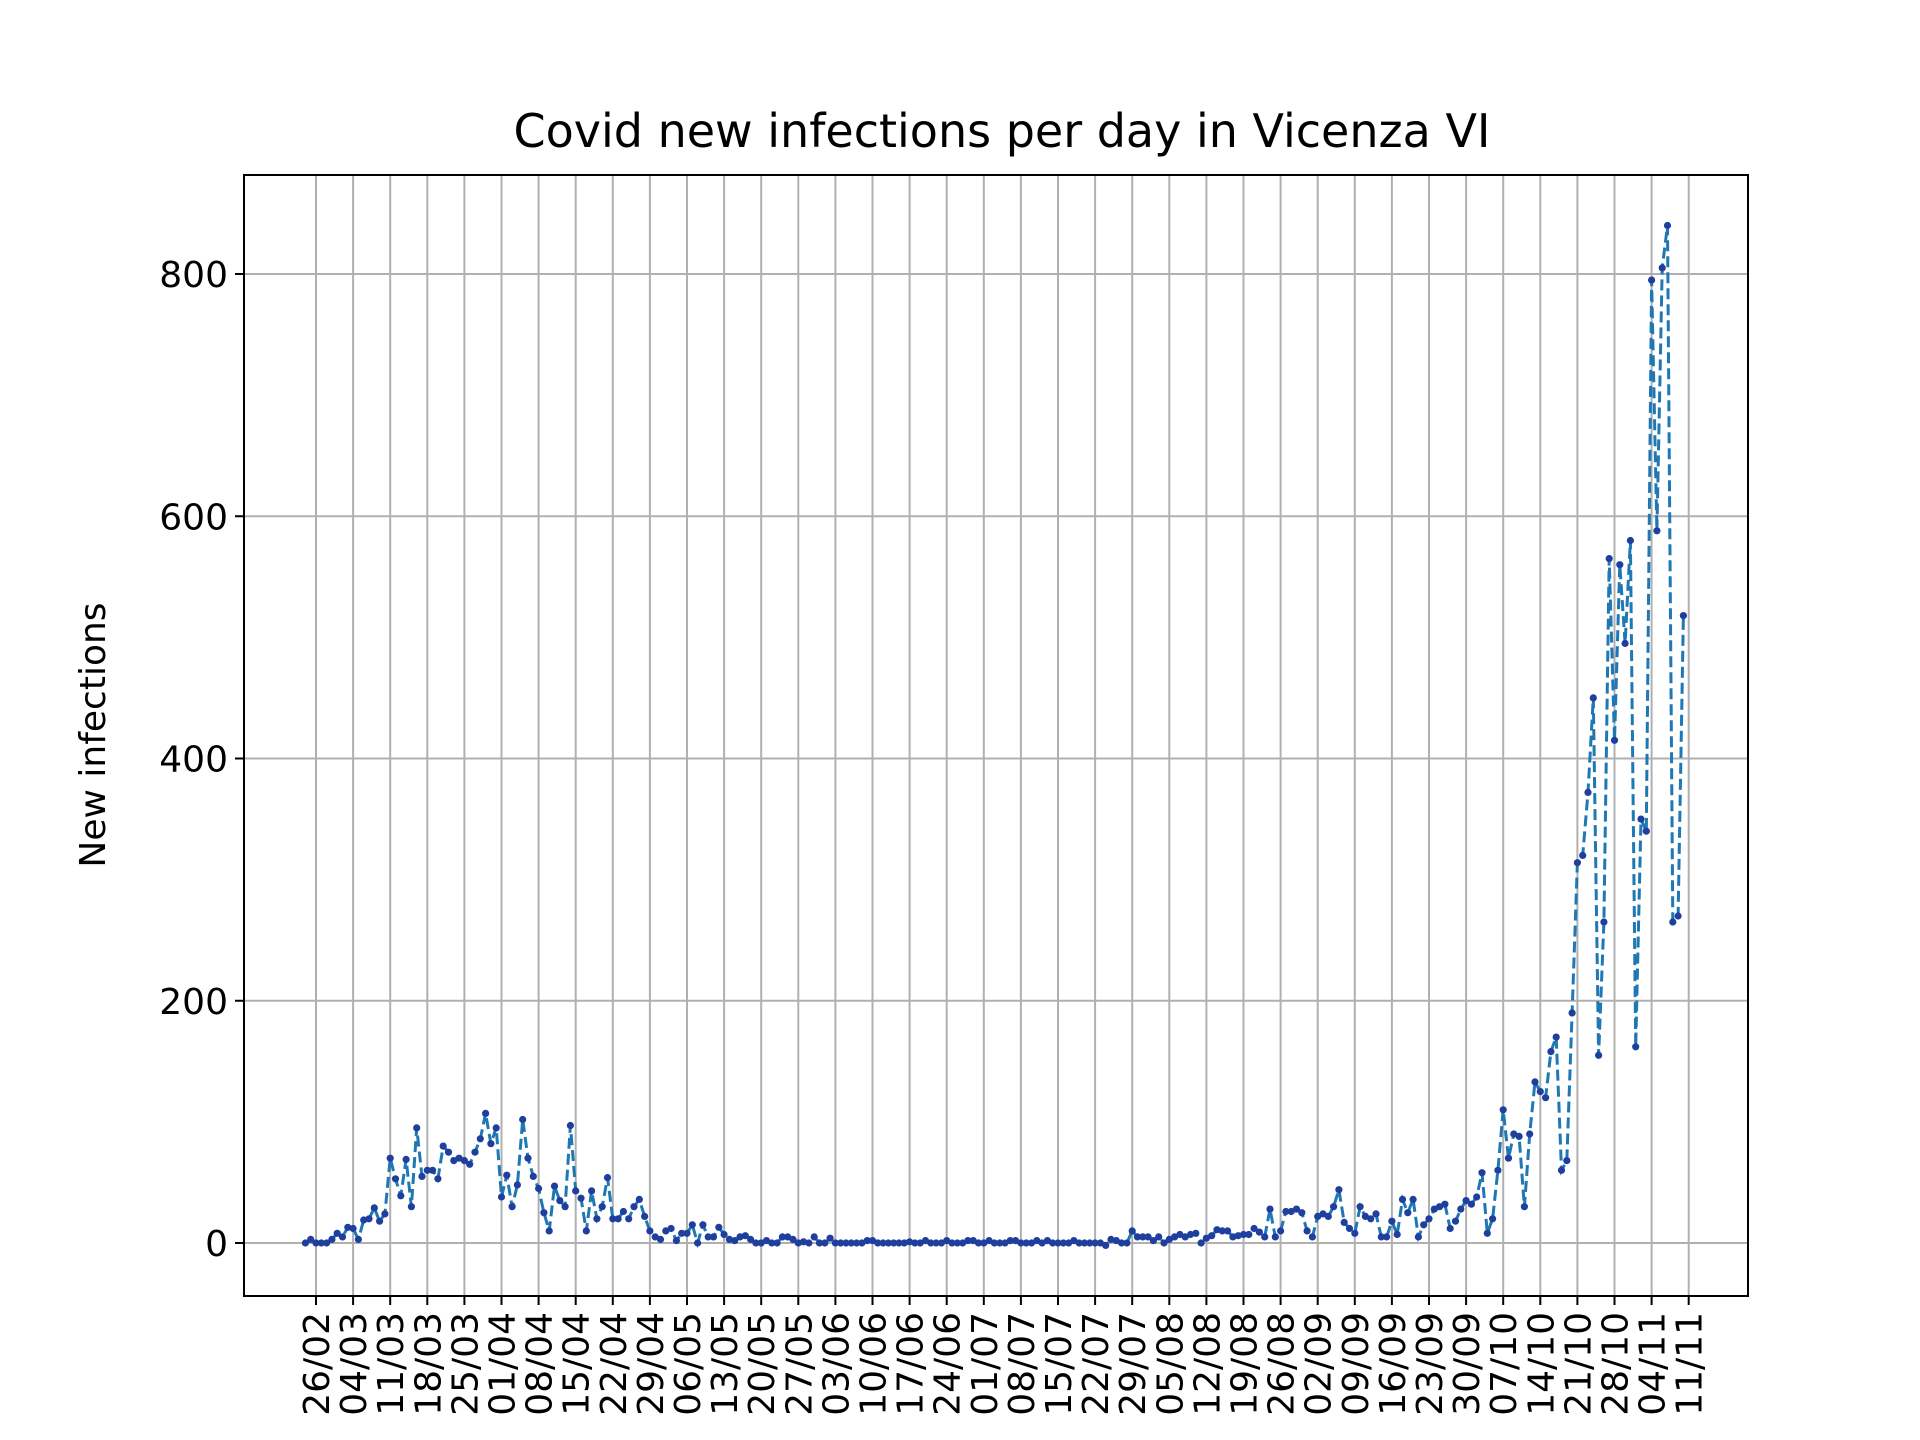  I want to click on y-tick-label: 600, so click(193, 517).